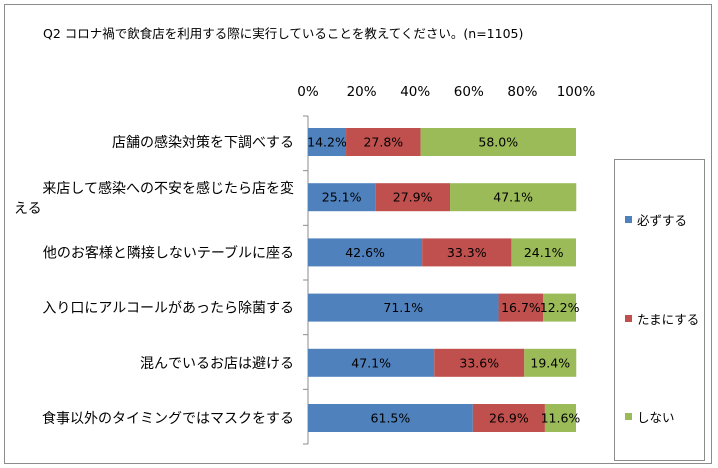  I want to click on data-label: 33.3%, so click(467, 252).